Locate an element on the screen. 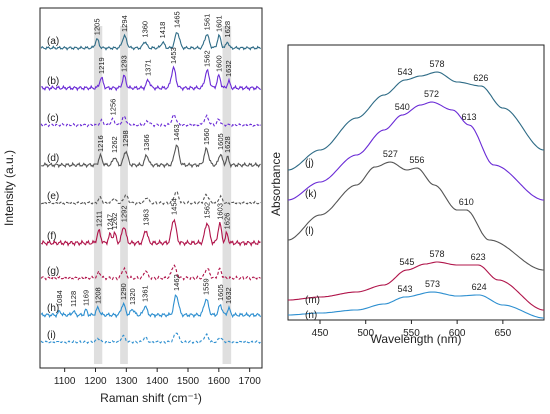 Image resolution: width=550 pixels, height=414 pixels. absorbance-x-axis-label: Wavelength (nm) is located at coordinates (416, 339).